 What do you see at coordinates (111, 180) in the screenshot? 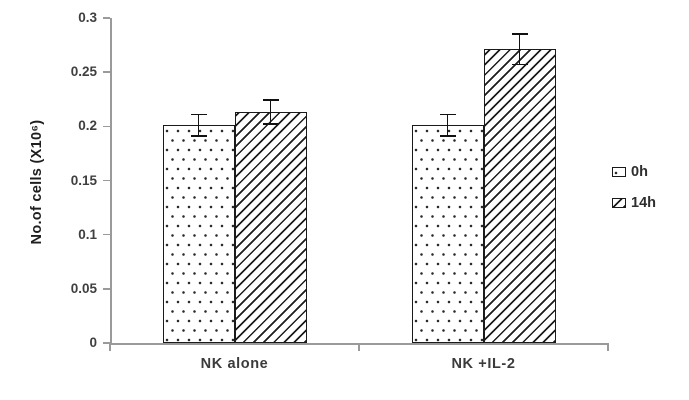
I see `y-axis-line` at bounding box center [111, 180].